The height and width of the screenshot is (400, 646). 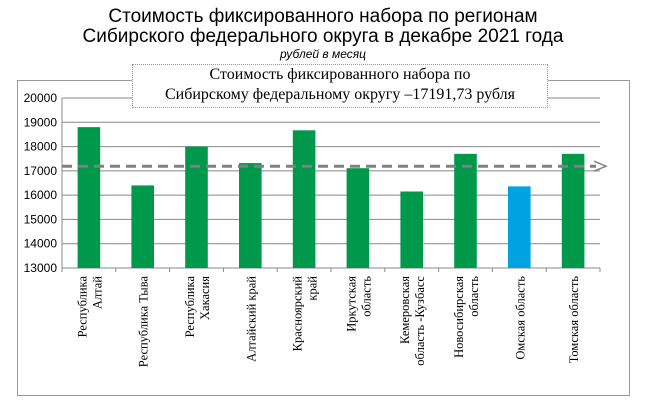 I want to click on y-tick-label: 15000, so click(x=41, y=219).